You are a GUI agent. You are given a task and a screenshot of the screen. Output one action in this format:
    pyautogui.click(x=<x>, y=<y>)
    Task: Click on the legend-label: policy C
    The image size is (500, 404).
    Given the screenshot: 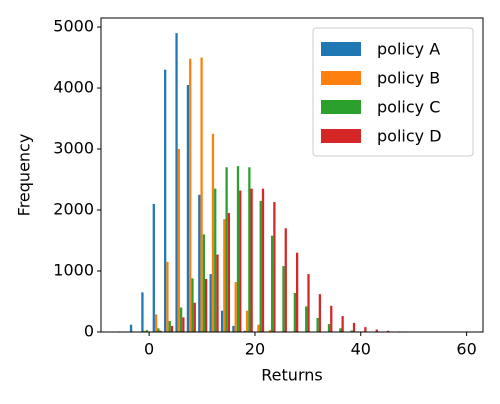 What is the action you would take?
    pyautogui.click(x=408, y=107)
    